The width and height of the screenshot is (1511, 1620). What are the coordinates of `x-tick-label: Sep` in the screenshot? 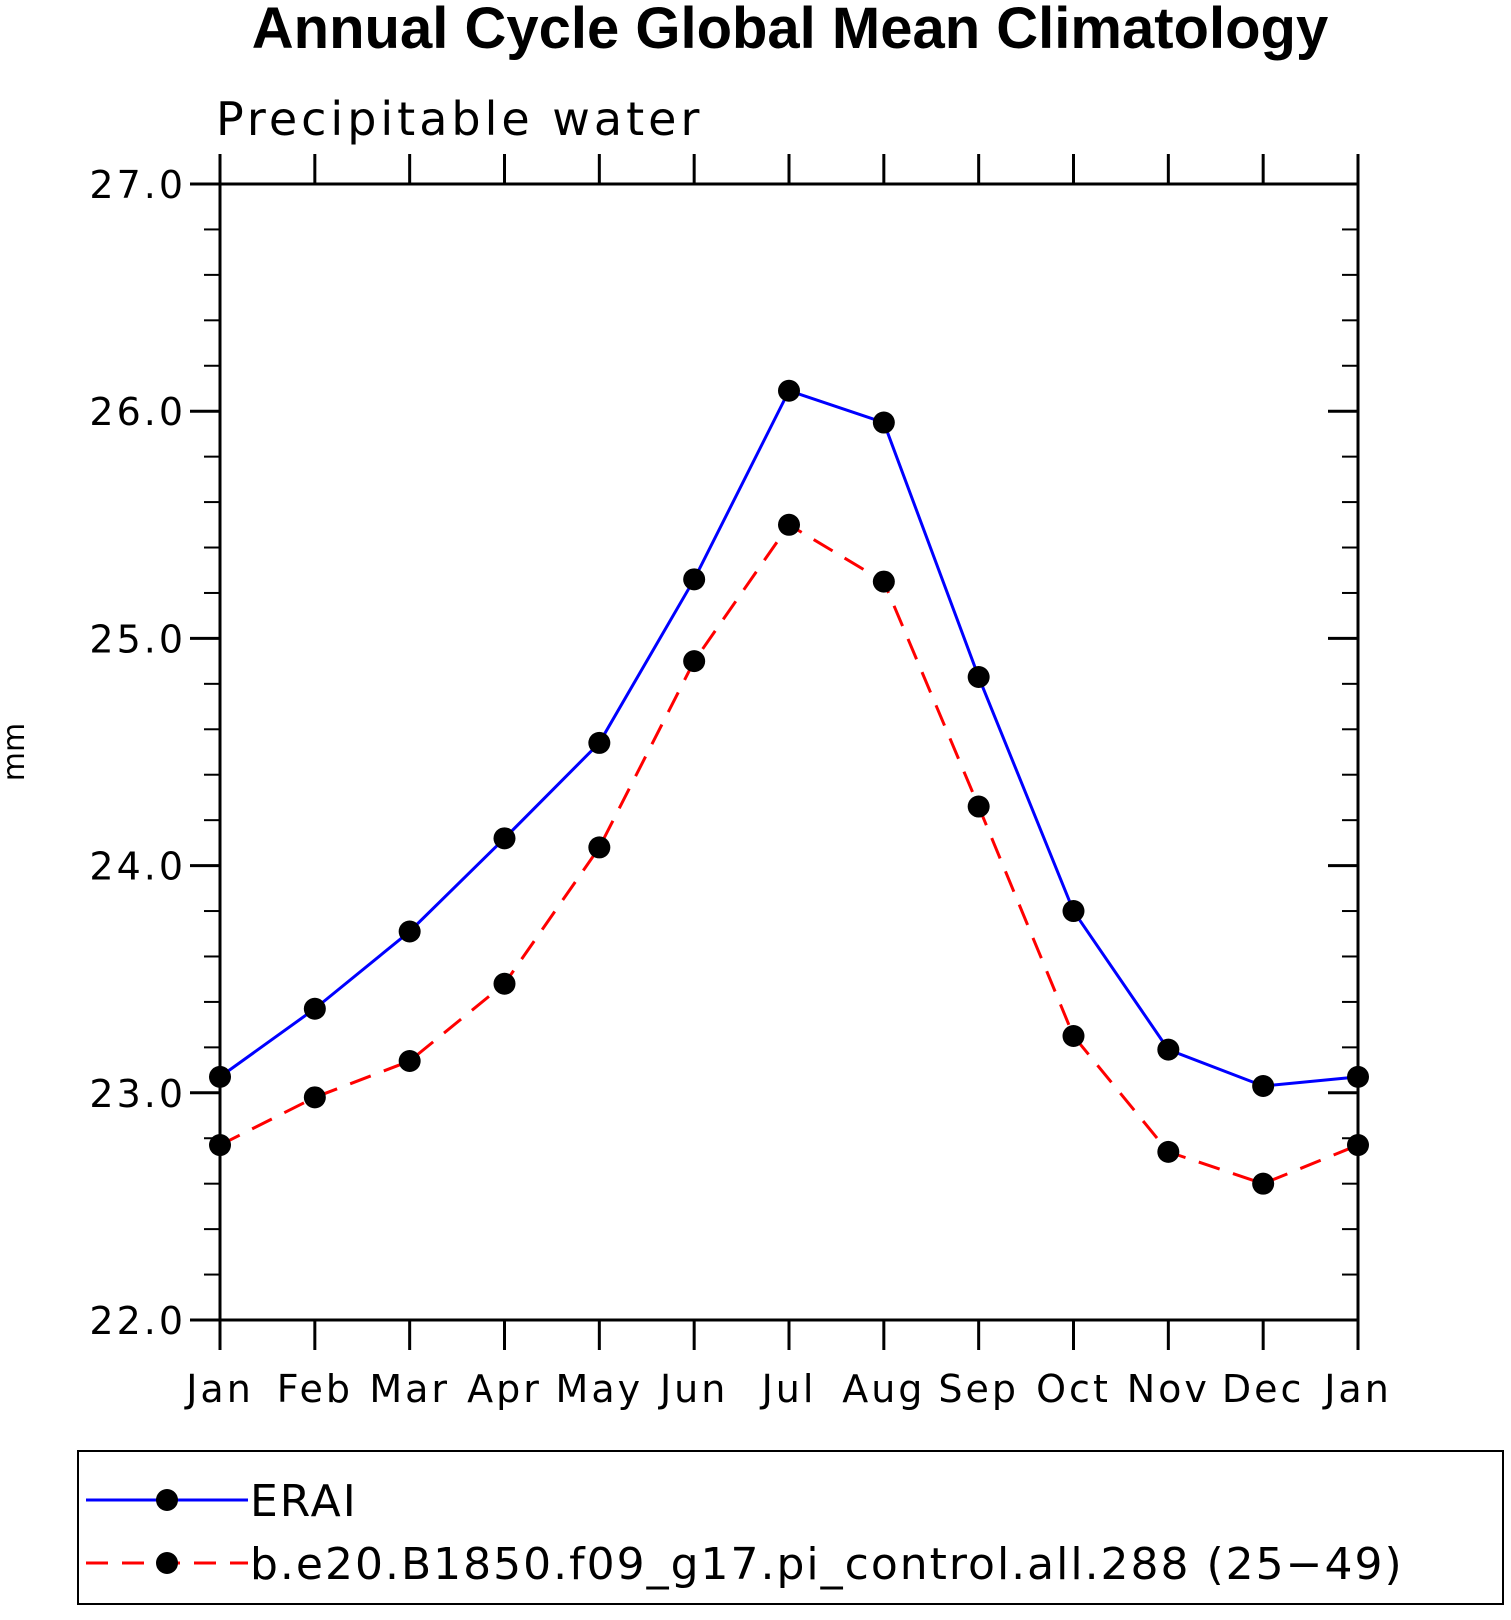 It's located at (978, 1389).